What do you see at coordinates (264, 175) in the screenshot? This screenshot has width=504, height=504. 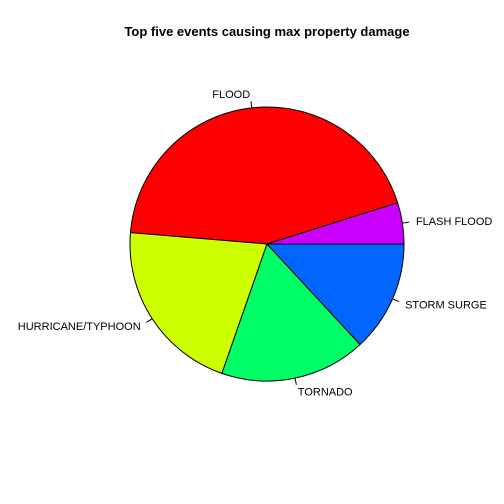 I see `pie-slice-flood` at bounding box center [264, 175].